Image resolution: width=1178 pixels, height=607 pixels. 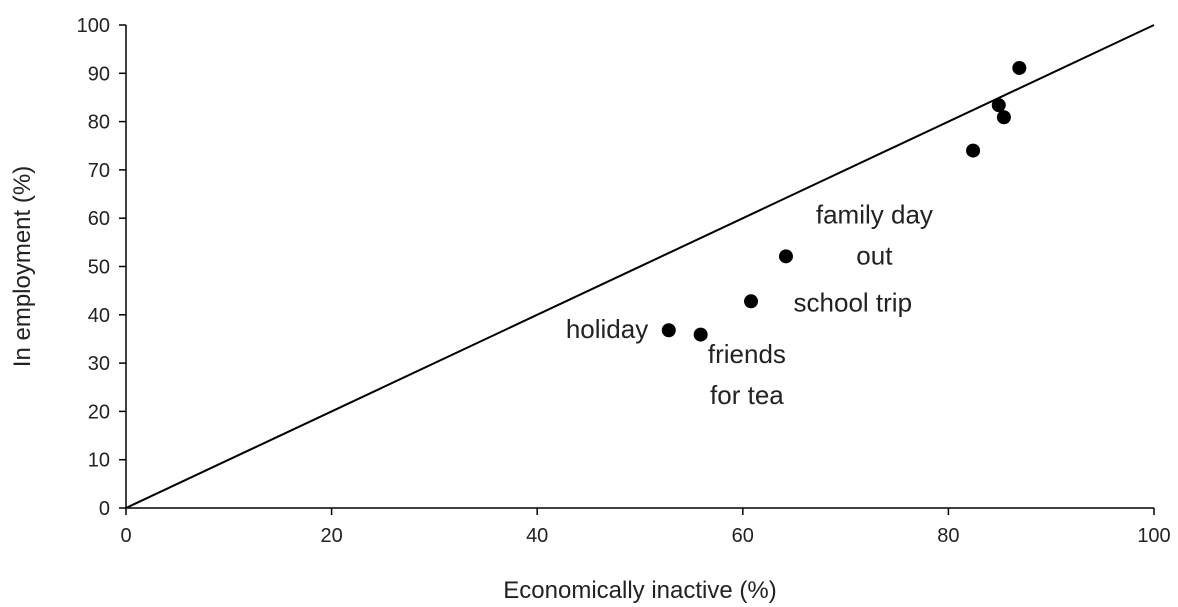 What do you see at coordinates (125, 536) in the screenshot?
I see `x-tick-label: 0` at bounding box center [125, 536].